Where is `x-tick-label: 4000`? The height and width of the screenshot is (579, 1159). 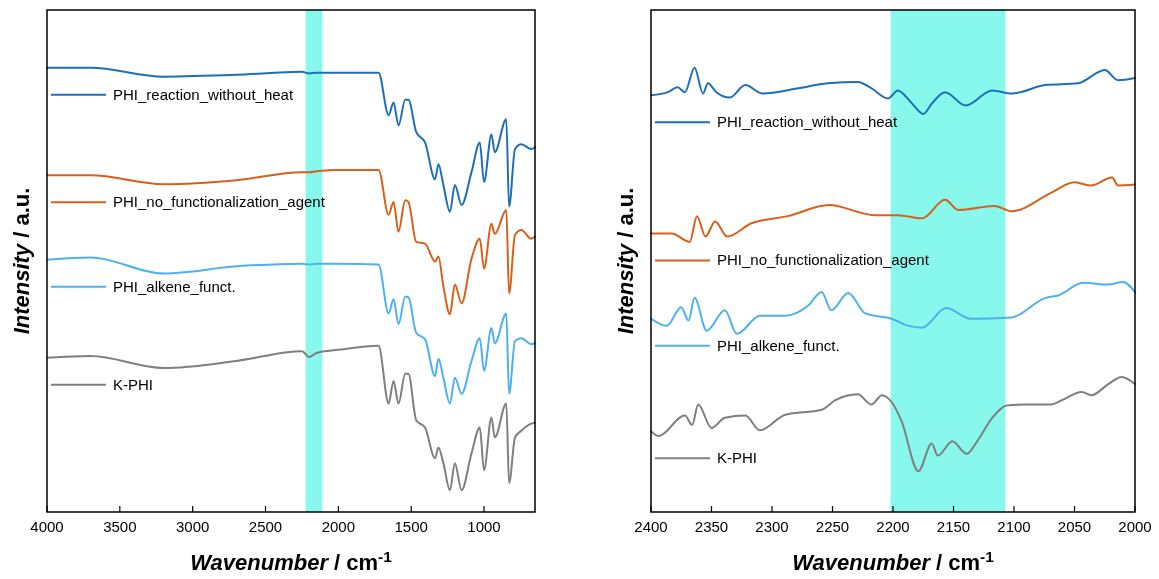 x-tick-label: 4000 is located at coordinates (47, 526).